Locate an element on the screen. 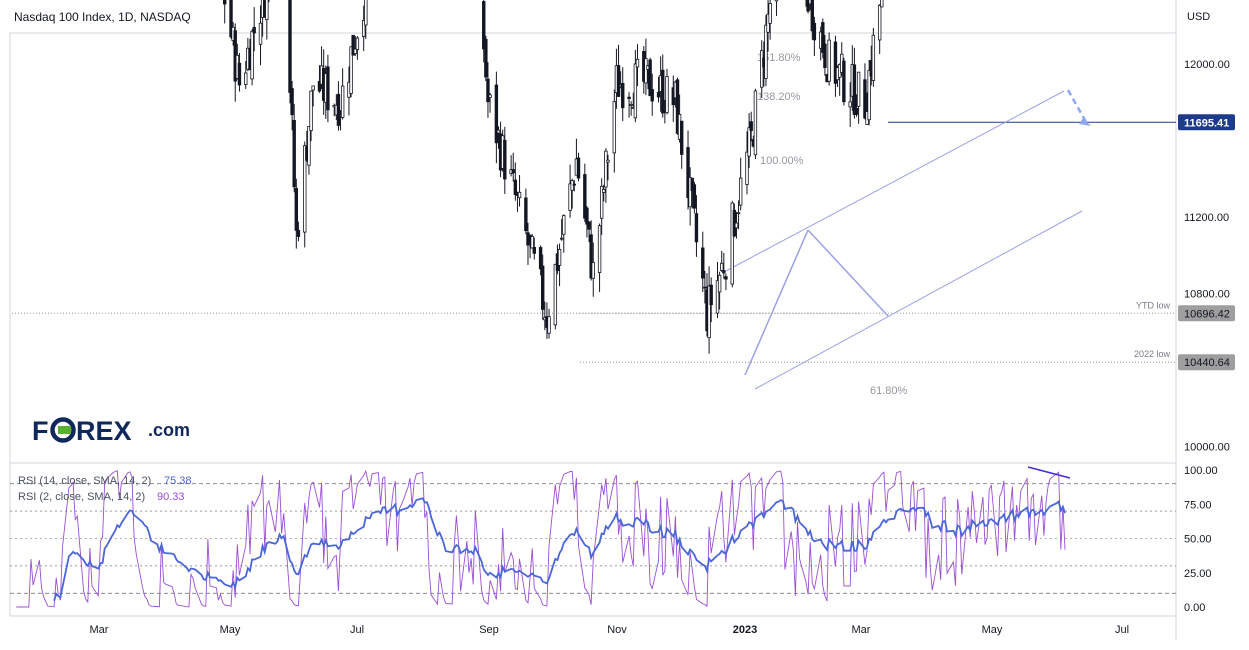 The image size is (1249, 650). logo-letter-f: F is located at coordinates (40, 431).